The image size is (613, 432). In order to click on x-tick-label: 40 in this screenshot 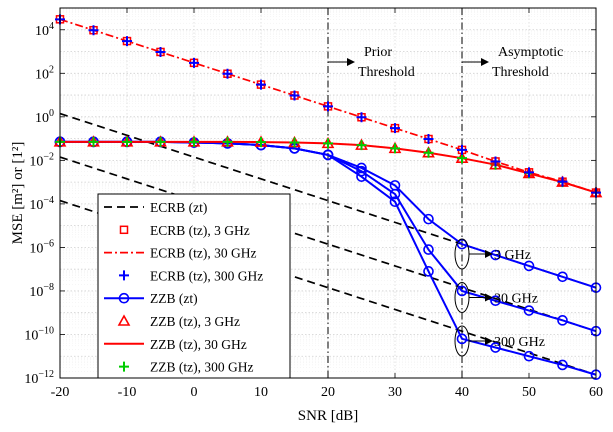, I will do `click(462, 392)`.